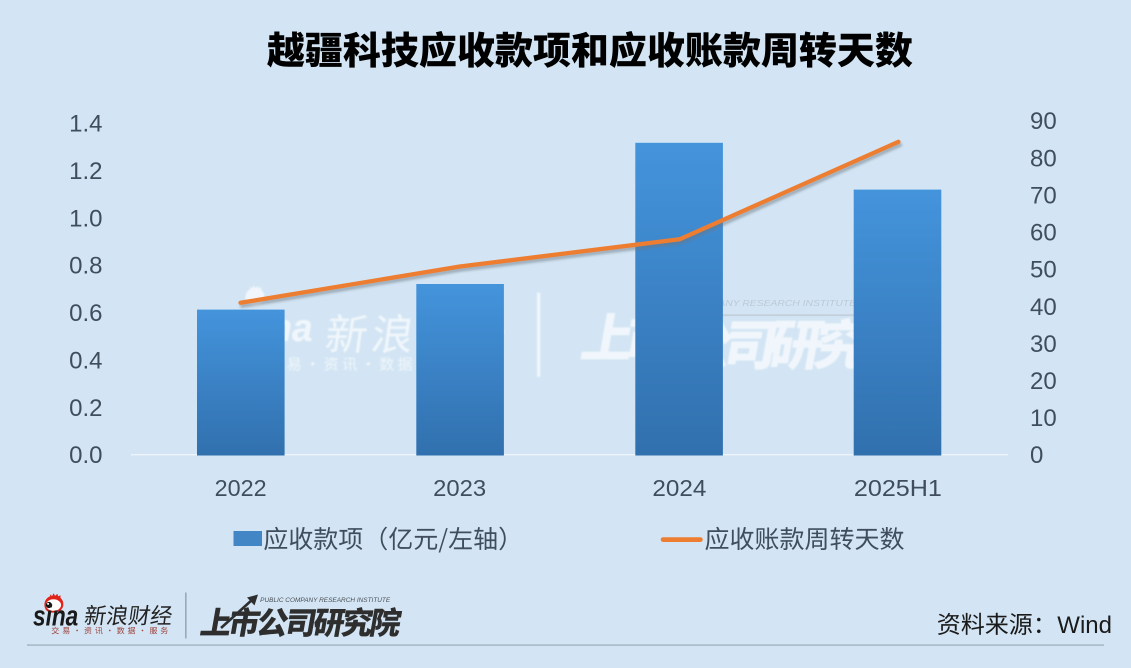  I want to click on svg-text: 90, so click(1043, 121).